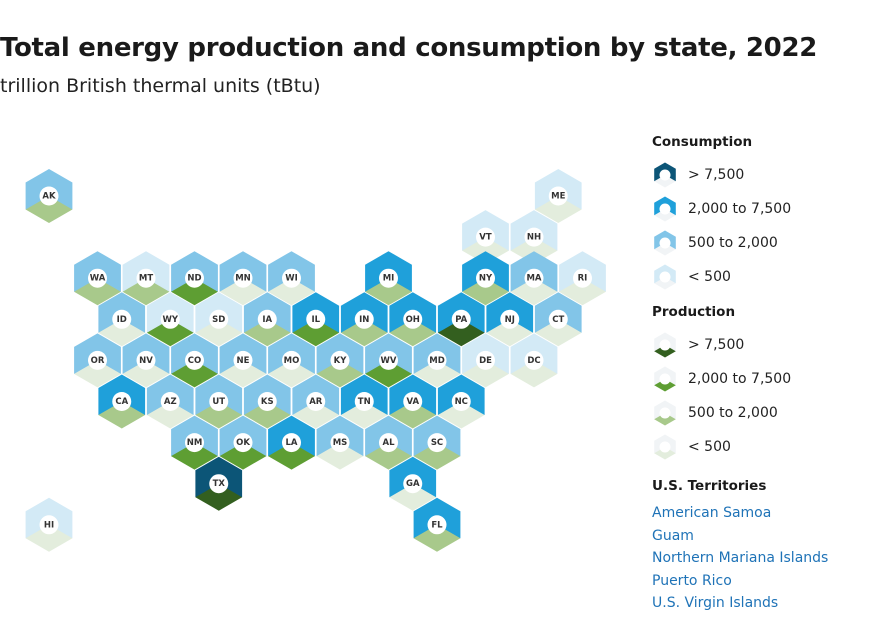  I want to click on state-hex-oh: OH, so click(413, 319).